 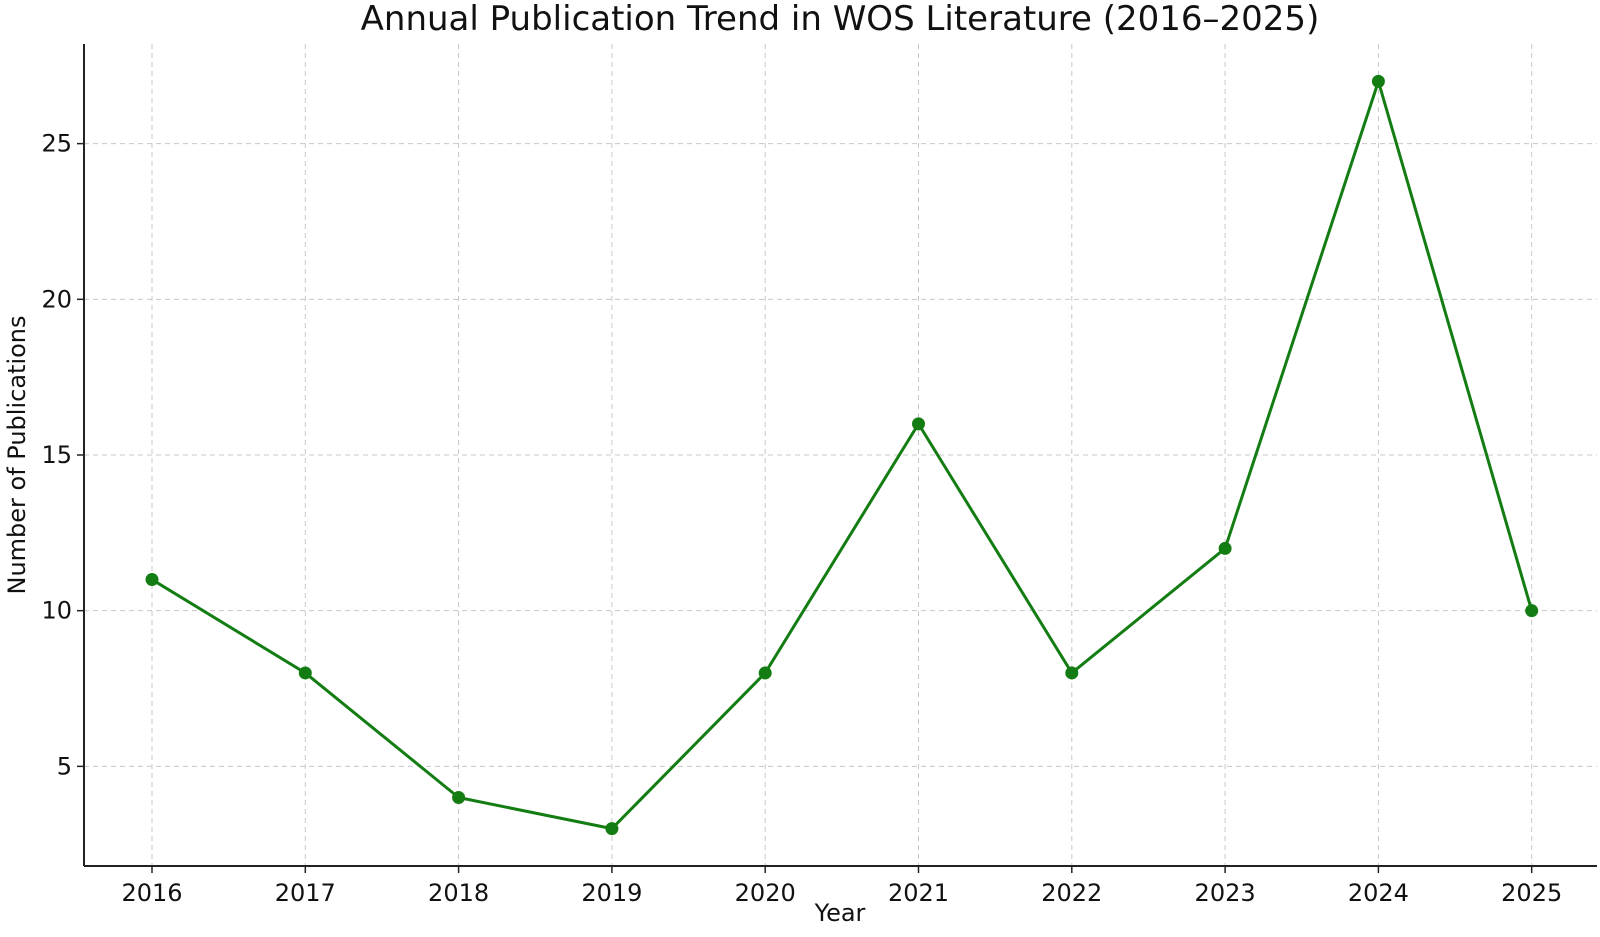 What do you see at coordinates (56, 611) in the screenshot?
I see `y-tick-label: 10` at bounding box center [56, 611].